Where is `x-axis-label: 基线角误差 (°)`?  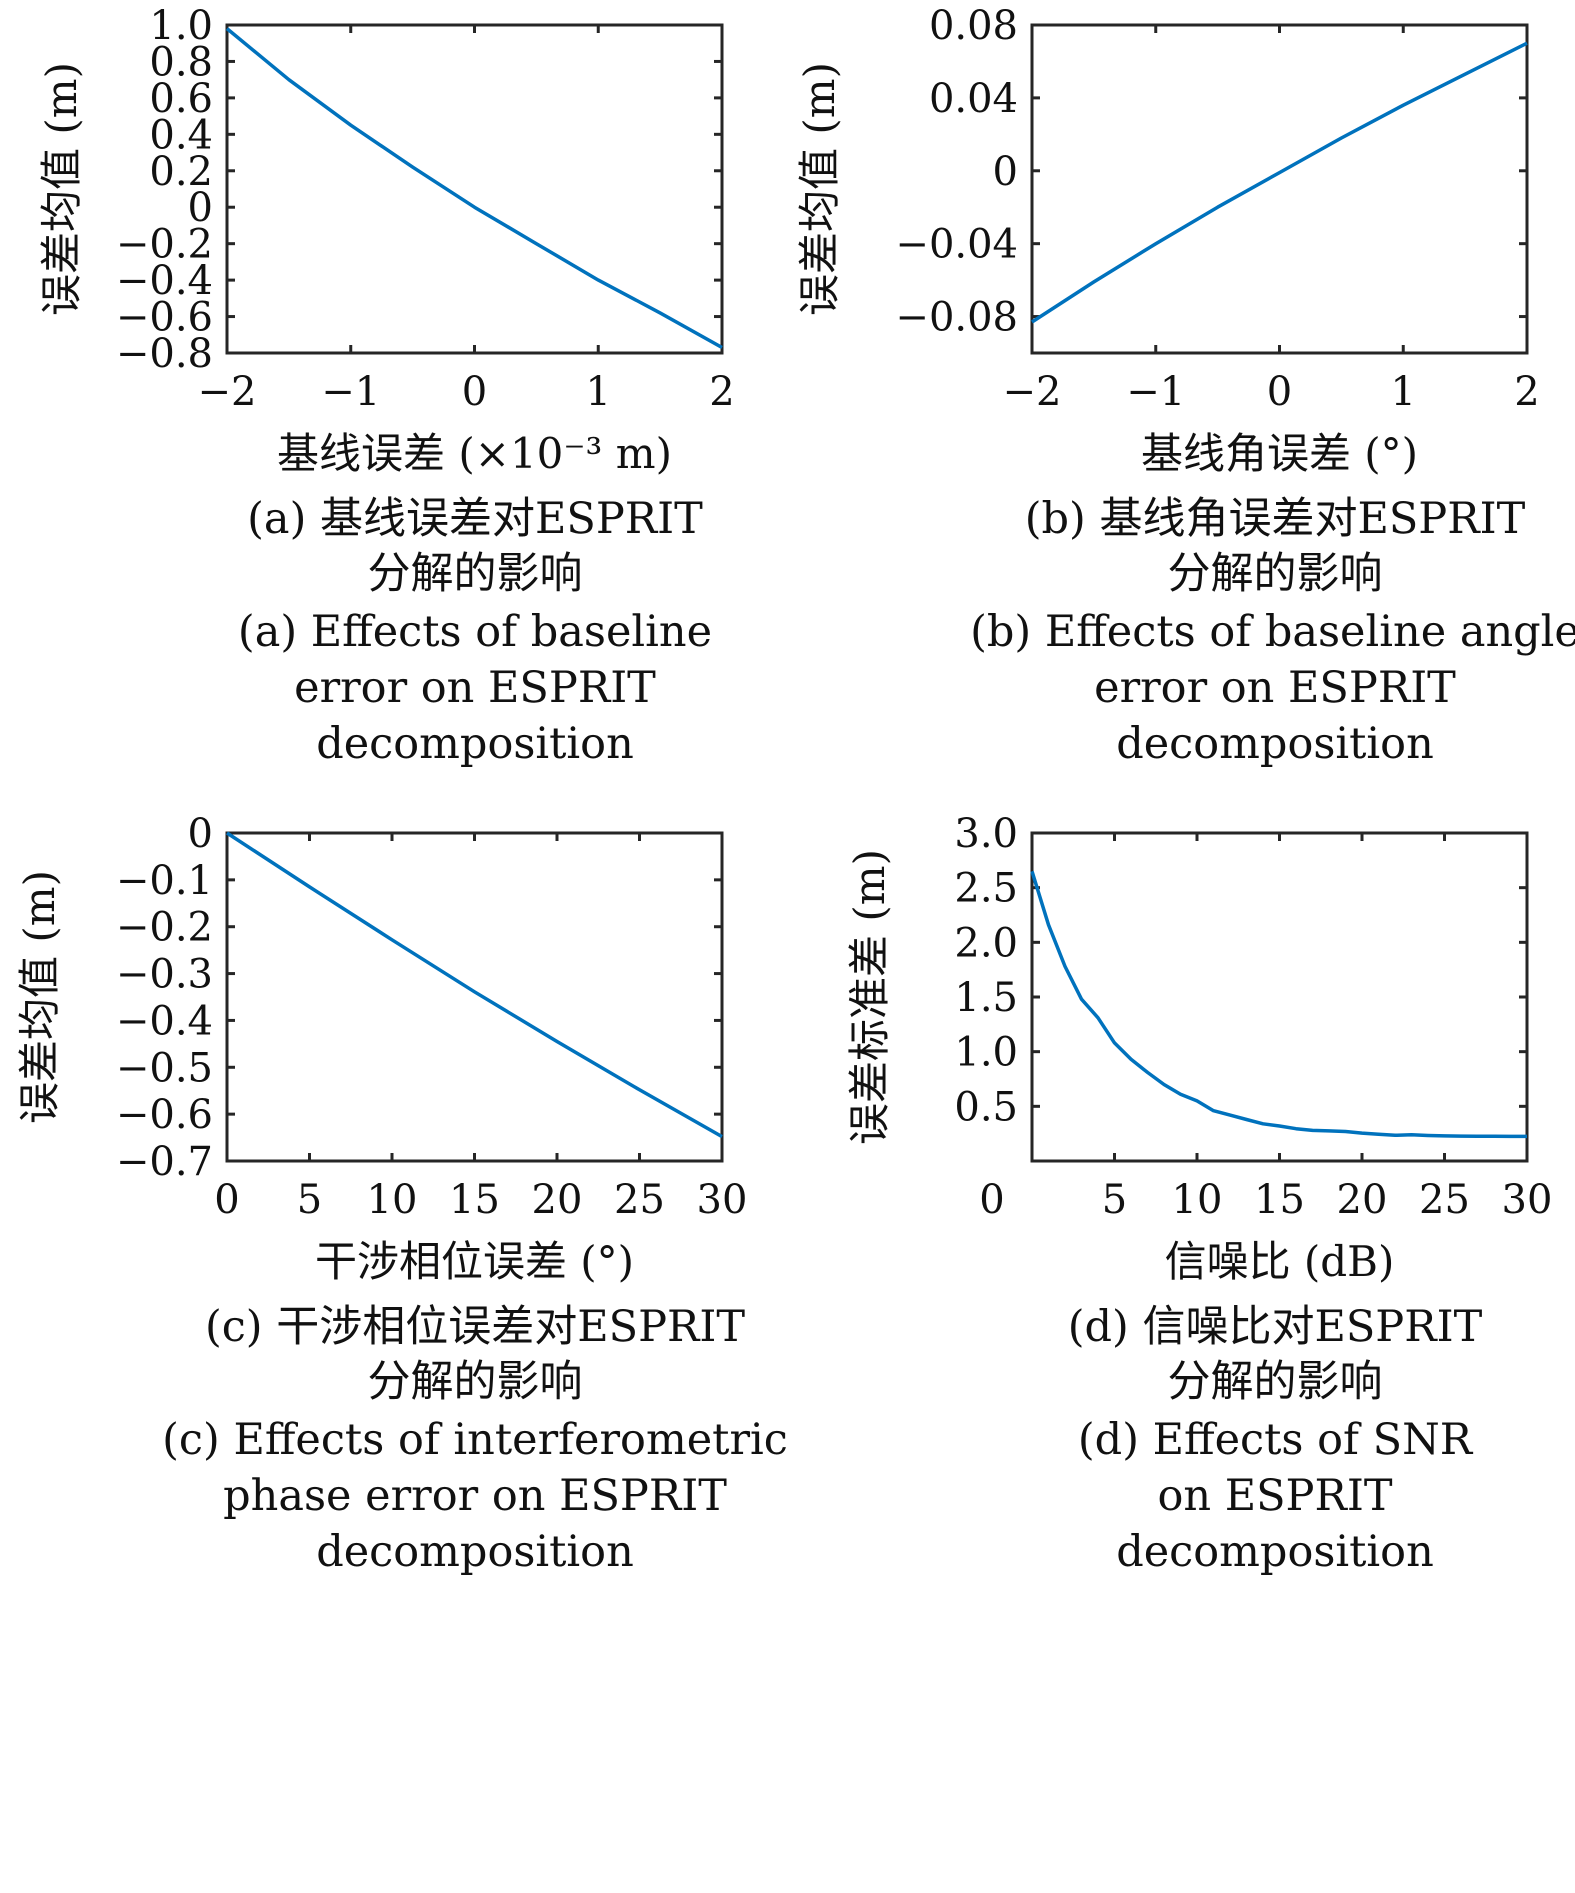
x-axis-label: 基线角误差 (°) is located at coordinates (1279, 453).